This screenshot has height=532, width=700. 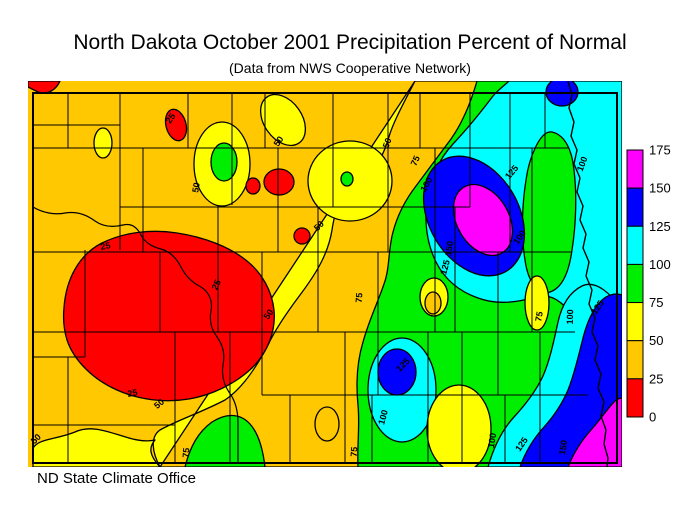 What do you see at coordinates (635, 283) in the screenshot?
I see `legend-swatch-green` at bounding box center [635, 283].